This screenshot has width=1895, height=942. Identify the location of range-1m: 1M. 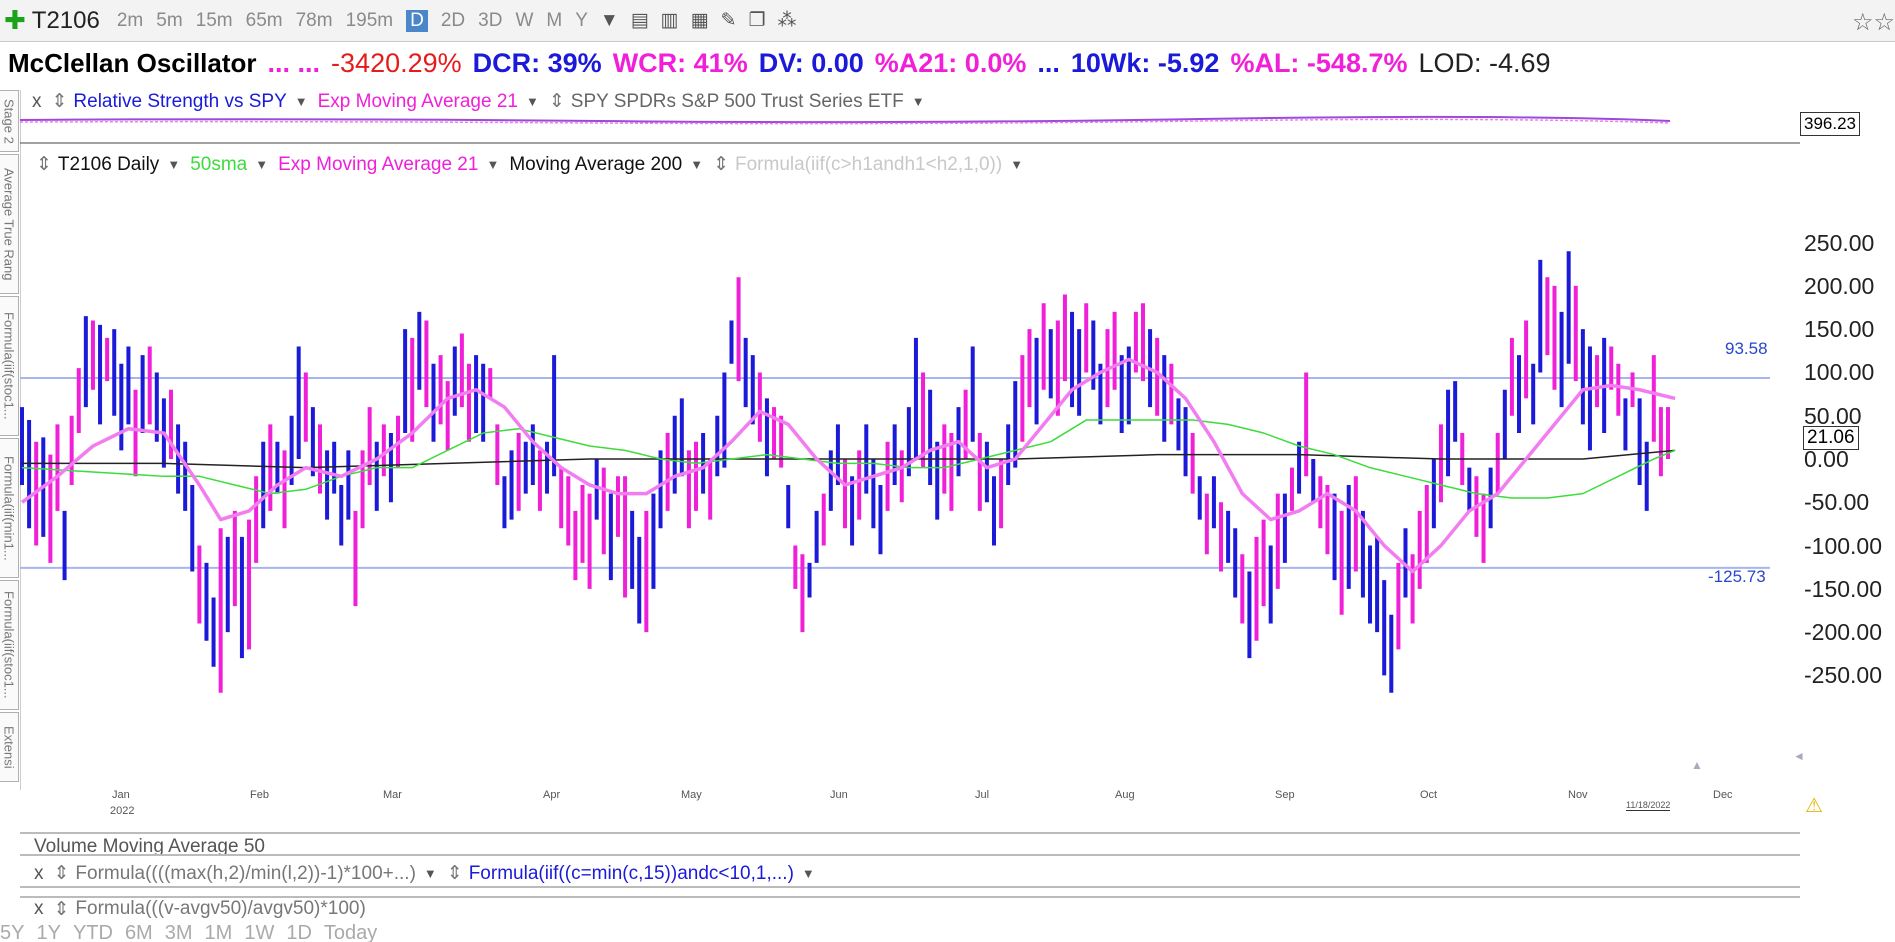
(218, 932).